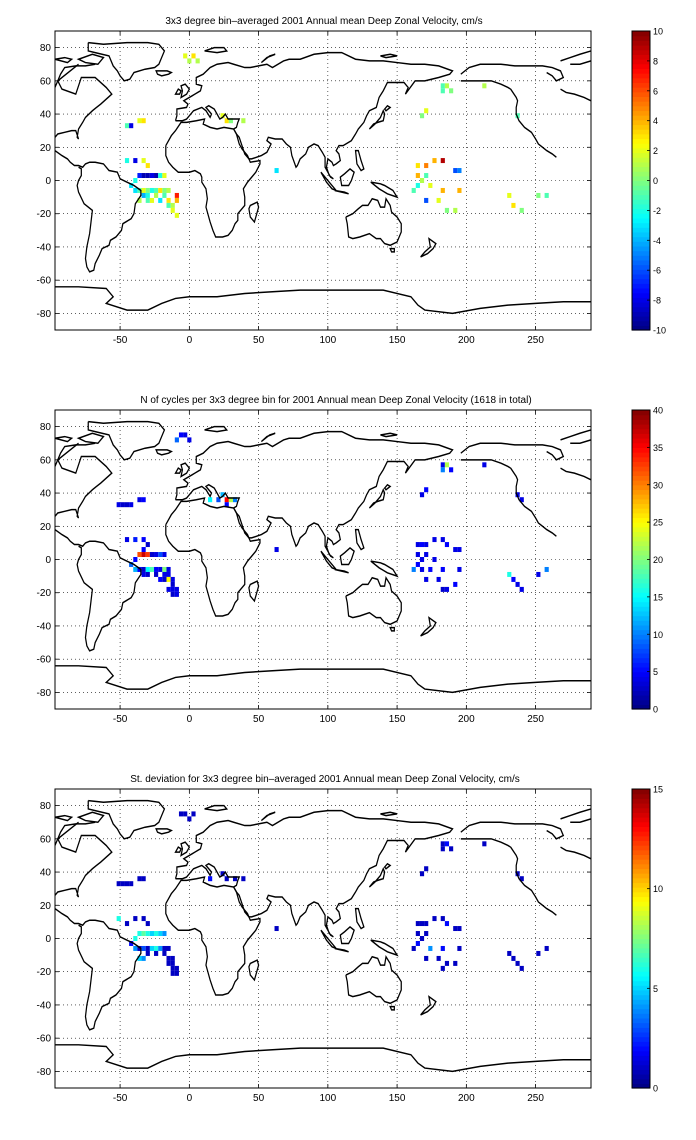  What do you see at coordinates (658, 411) in the screenshot?
I see `colorbar-tick-label: 40` at bounding box center [658, 411].